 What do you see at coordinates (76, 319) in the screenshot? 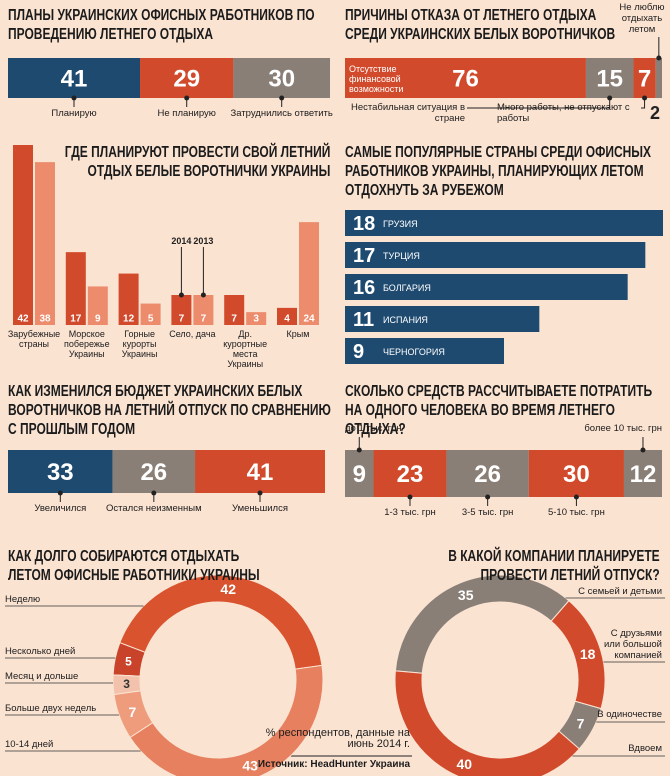
I see `value-label: 17` at bounding box center [76, 319].